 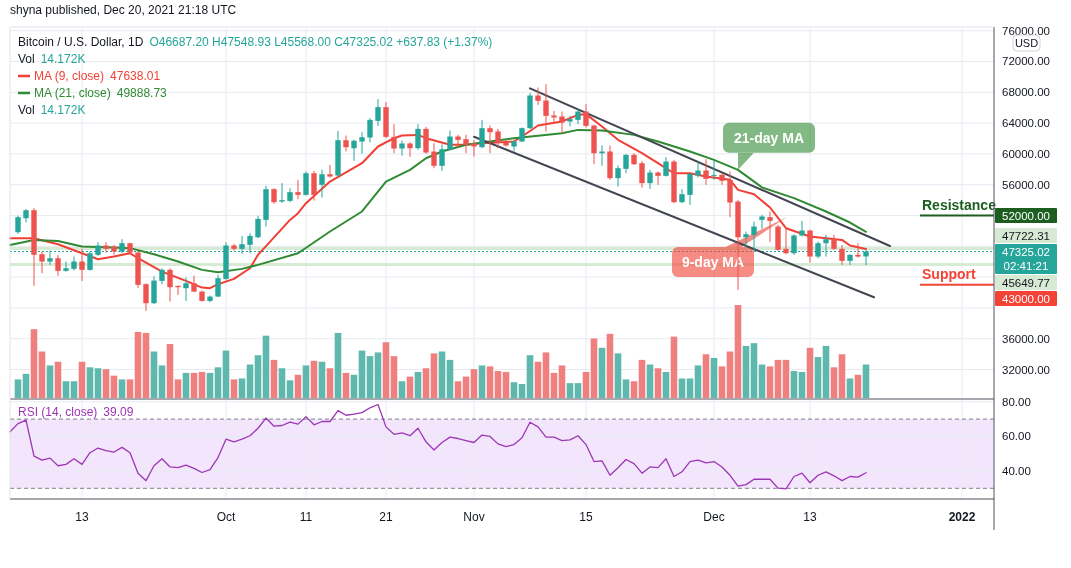 I want to click on y-tick-label: 60000.00, so click(x=1026, y=153).